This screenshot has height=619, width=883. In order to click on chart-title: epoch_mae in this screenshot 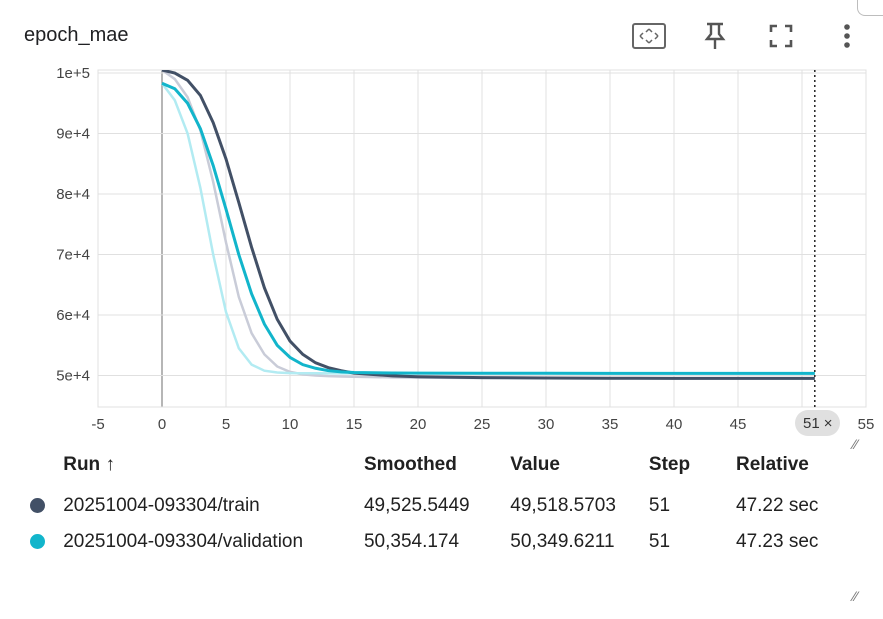, I will do `click(76, 35)`.